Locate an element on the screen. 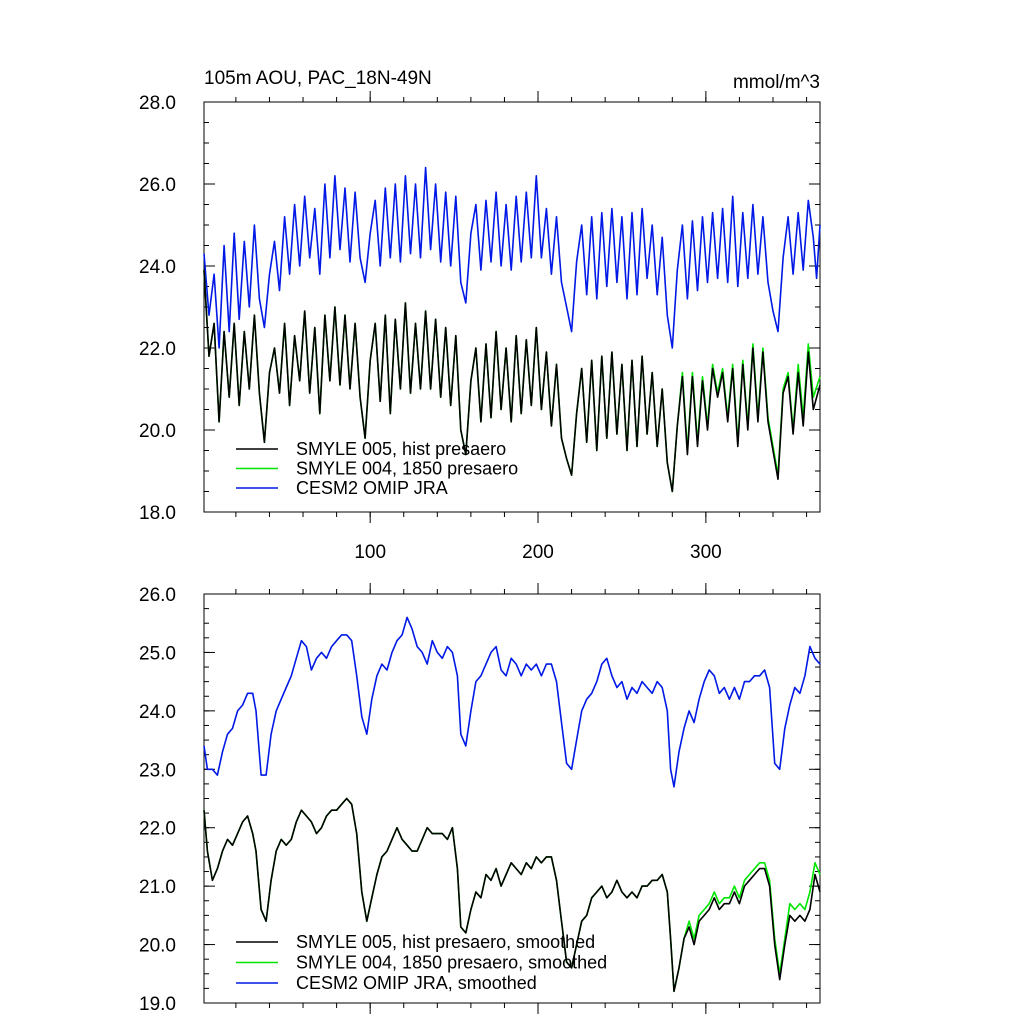  y-tick-label: 25.0 is located at coordinates (157, 653).